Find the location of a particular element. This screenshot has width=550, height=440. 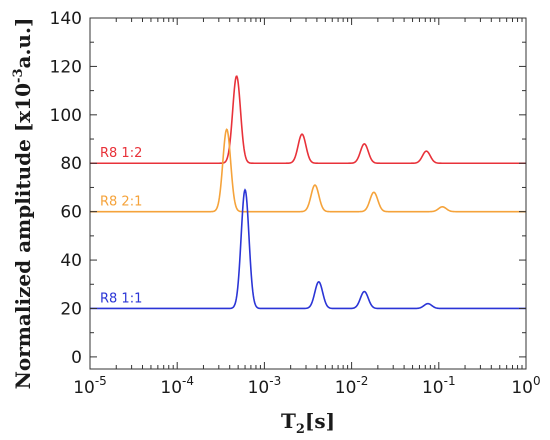

y-tick-label: 60 is located at coordinates (71, 213).